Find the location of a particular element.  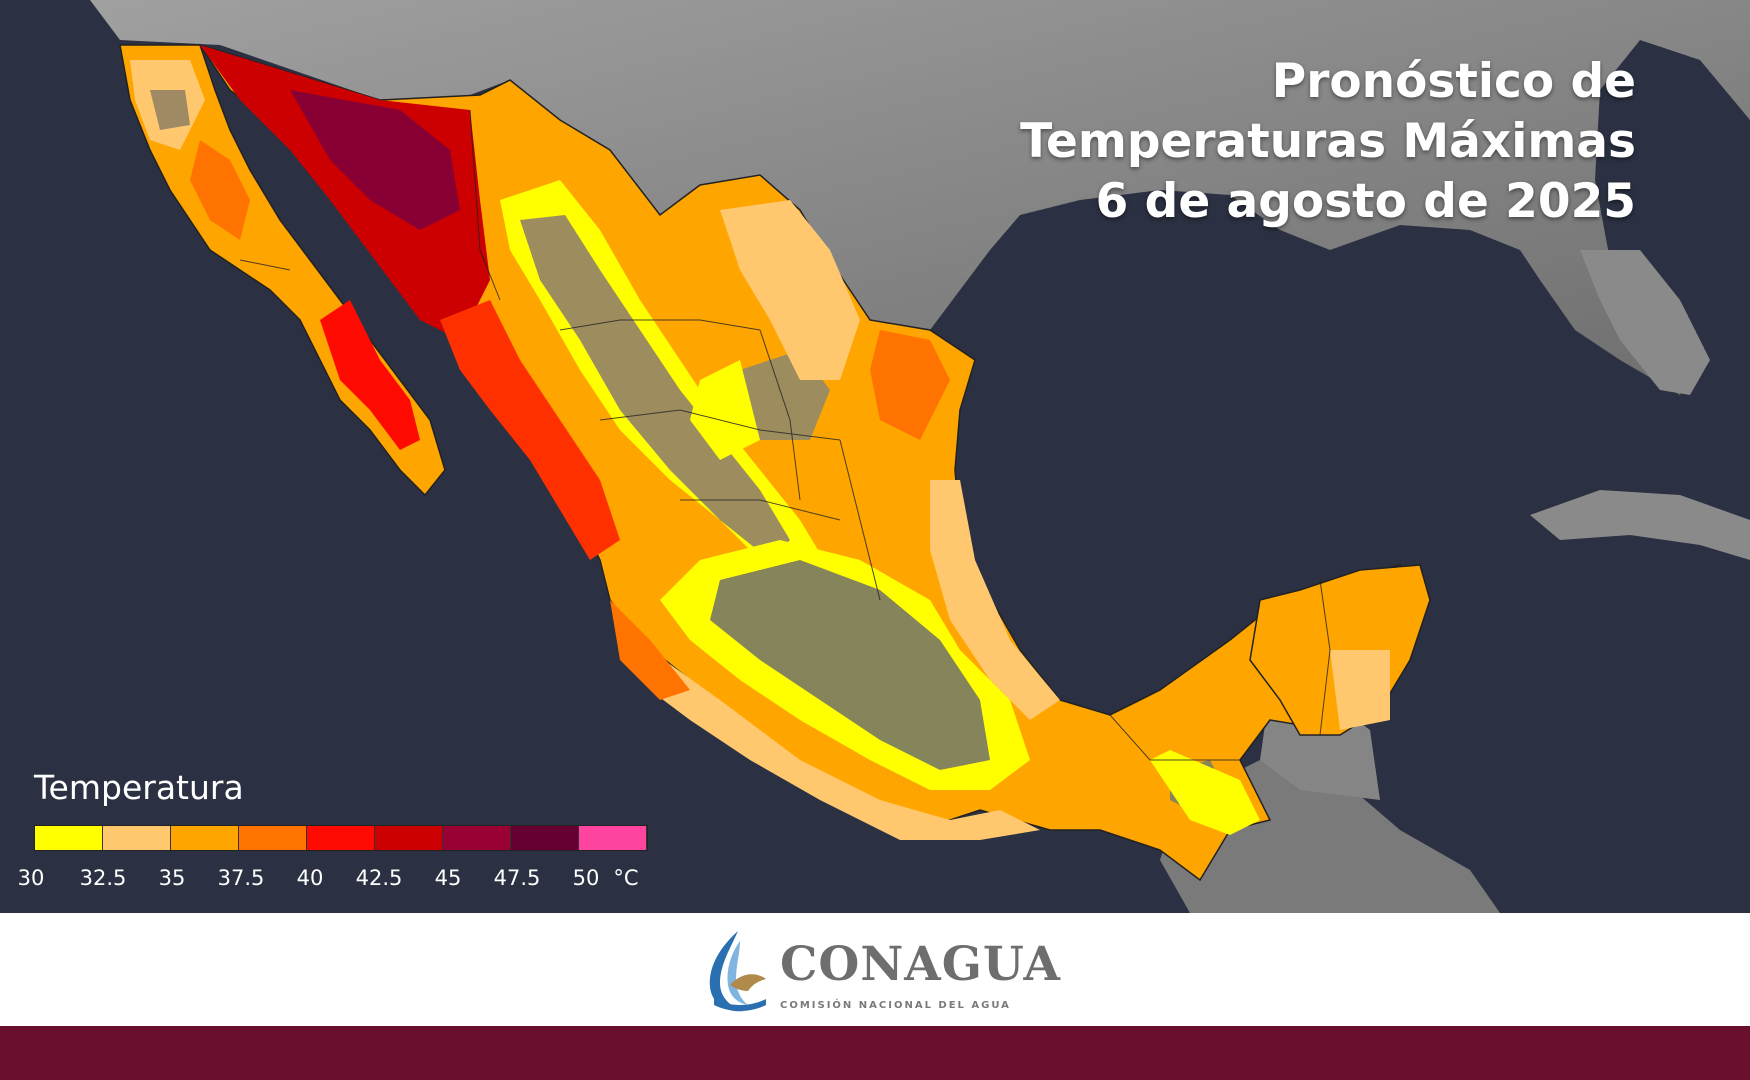

baja-cool-zone is located at coordinates (170, 110).